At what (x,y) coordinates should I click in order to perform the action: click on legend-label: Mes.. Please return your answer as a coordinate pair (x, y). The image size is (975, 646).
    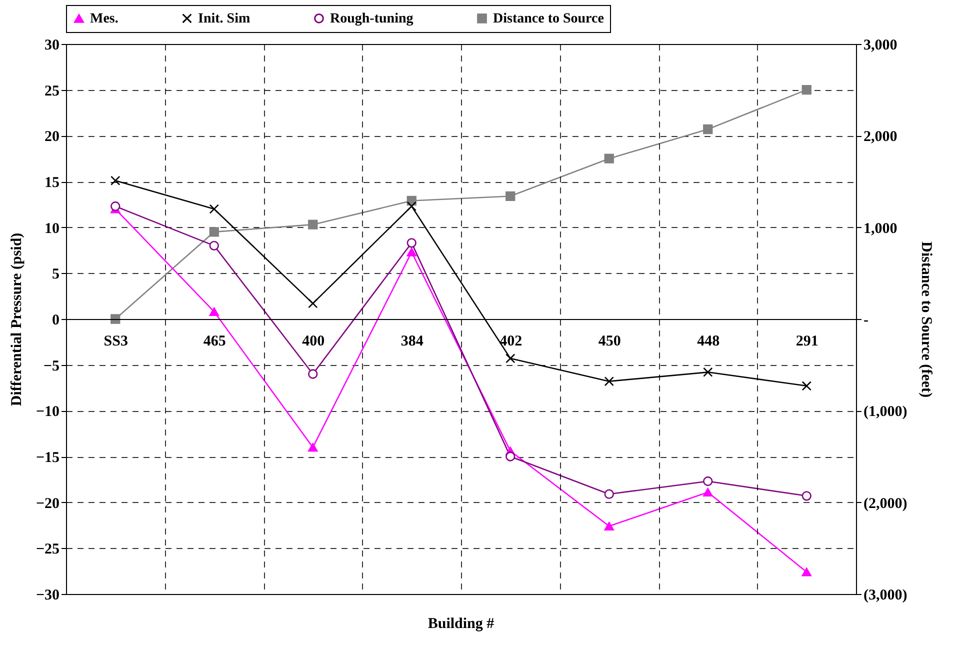
    Looking at the image, I should click on (104, 19).